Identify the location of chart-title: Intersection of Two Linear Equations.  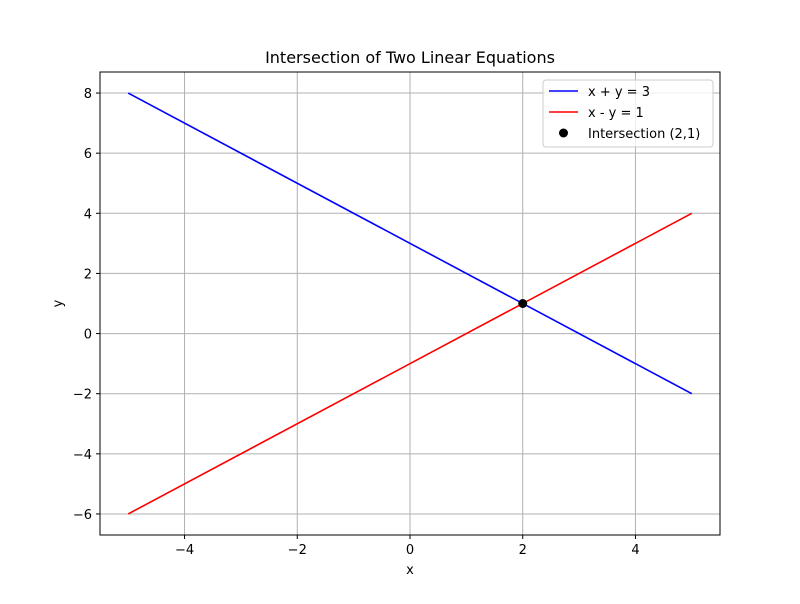
(410, 57).